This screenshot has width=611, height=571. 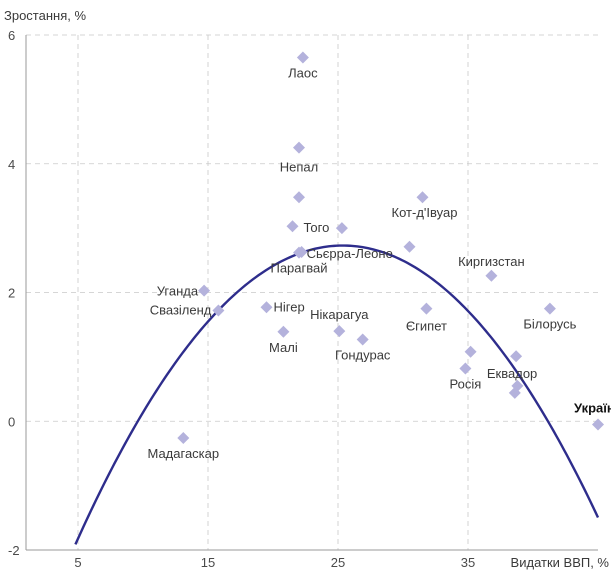 What do you see at coordinates (11, 164) in the screenshot?
I see `y-tick-label: 4` at bounding box center [11, 164].